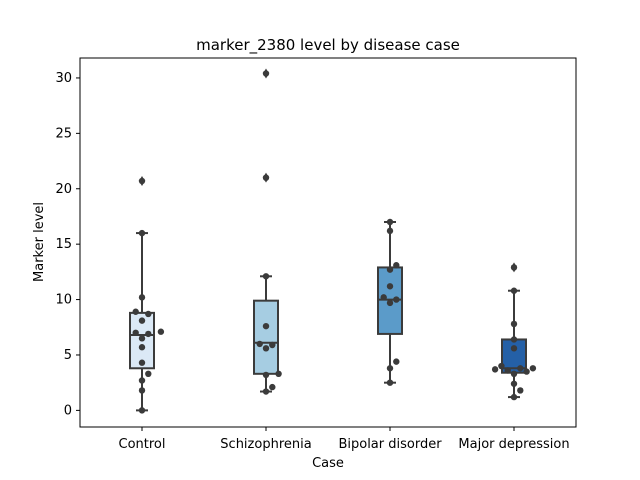  Describe the element at coordinates (266, 337) in the screenshot. I see `box-iqr` at that location.